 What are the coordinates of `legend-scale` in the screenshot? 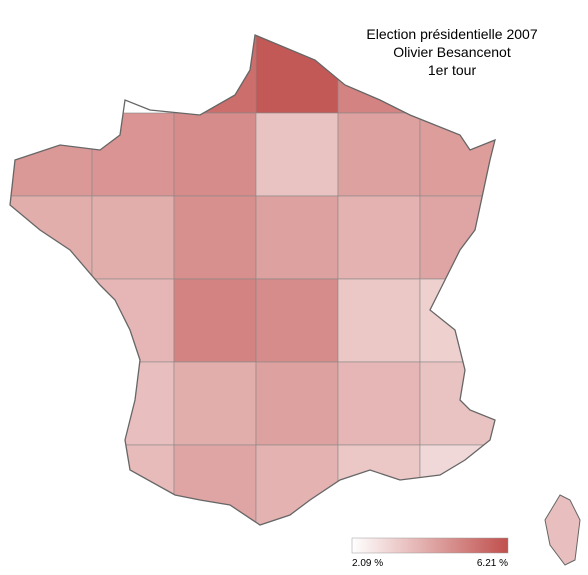 It's located at (430, 545).